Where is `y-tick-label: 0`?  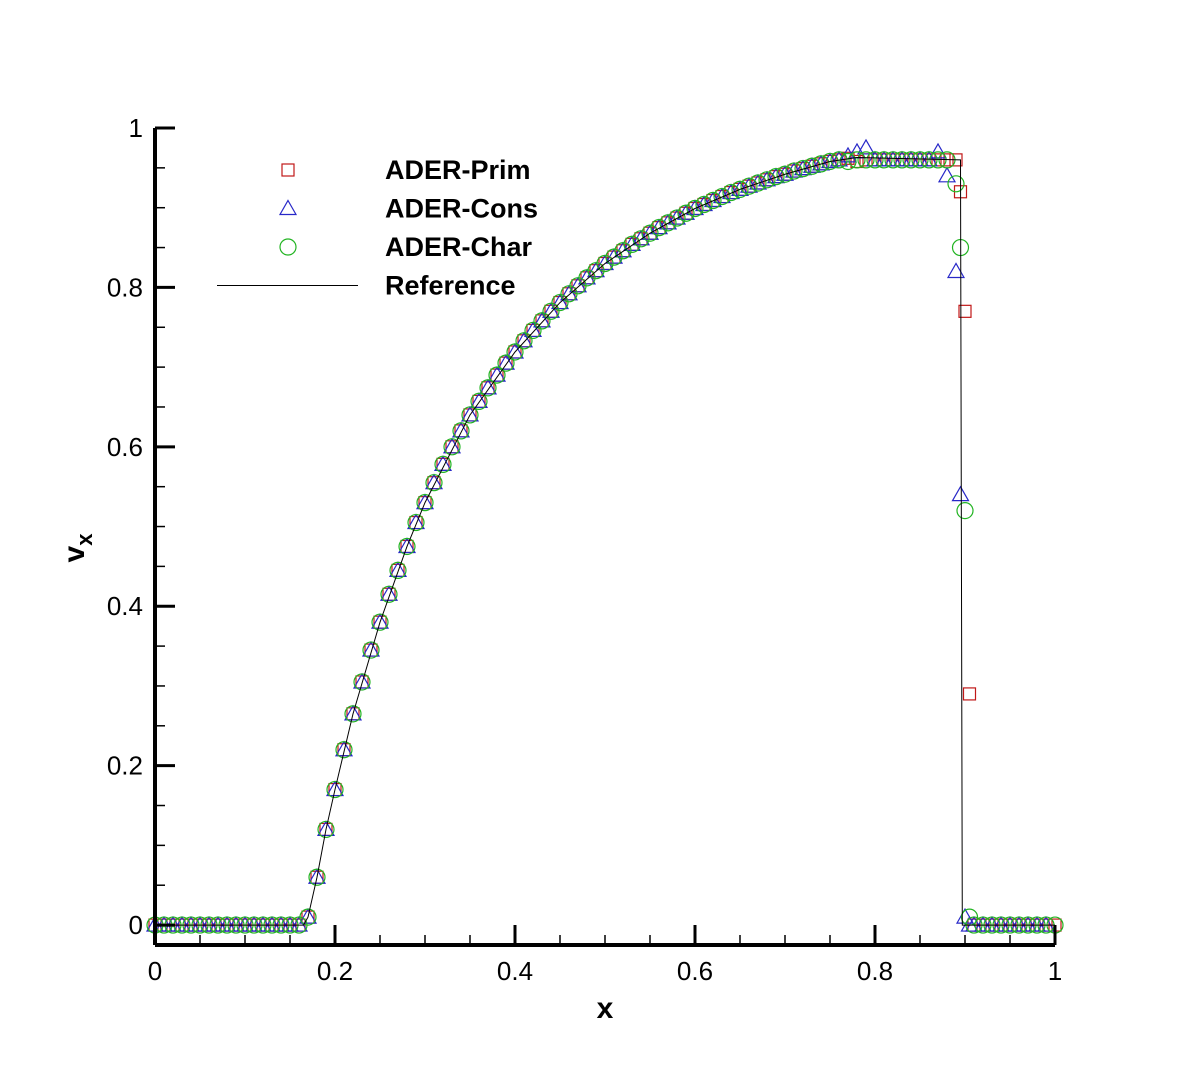
y-tick-label: 0 is located at coordinates (136, 925).